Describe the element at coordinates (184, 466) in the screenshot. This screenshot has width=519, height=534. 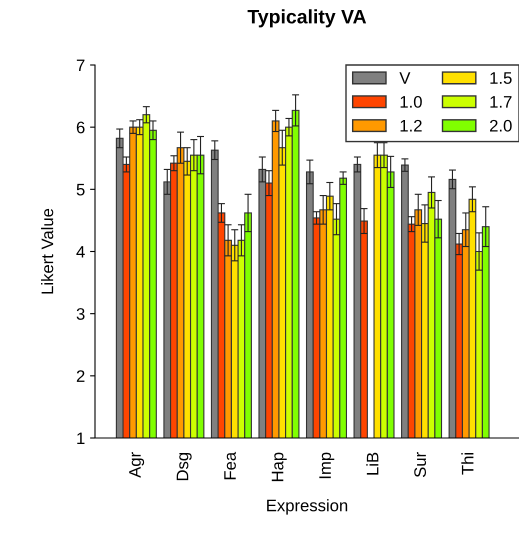
I see `x-tick-label: Dsg` at that location.